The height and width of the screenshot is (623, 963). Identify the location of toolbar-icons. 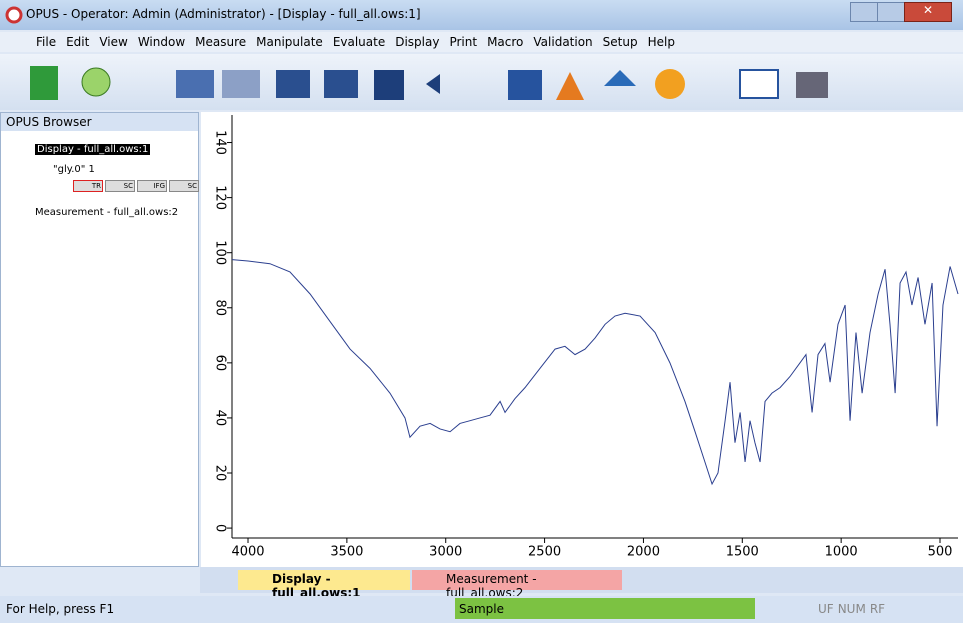
(429, 83).